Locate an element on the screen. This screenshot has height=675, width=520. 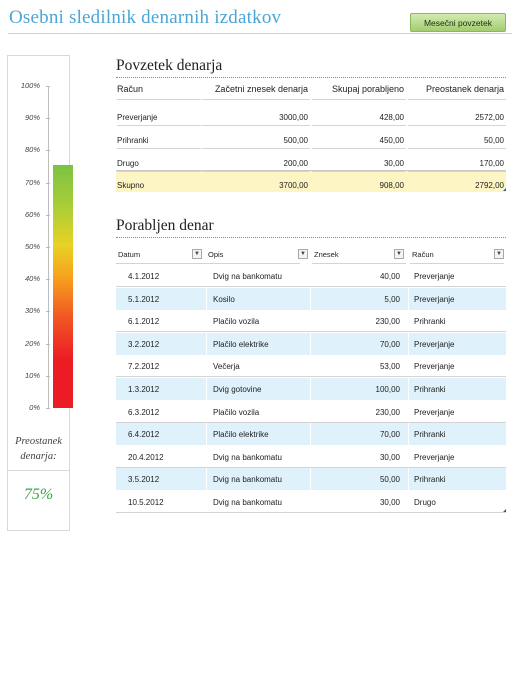
spent-cell: 10.5.2012 is located at coordinates (146, 502).